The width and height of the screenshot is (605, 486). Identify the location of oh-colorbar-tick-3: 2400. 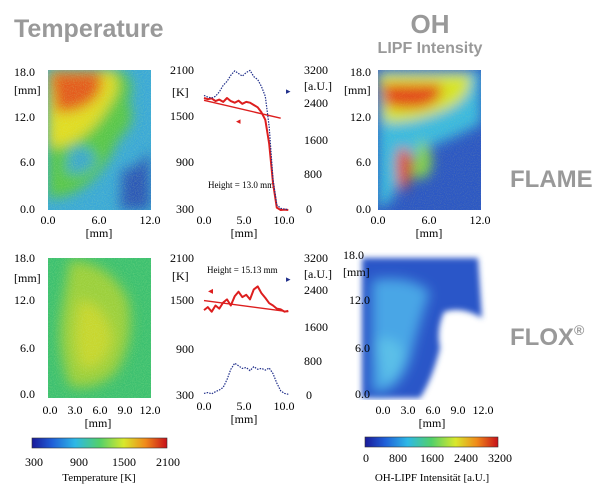
(466, 458).